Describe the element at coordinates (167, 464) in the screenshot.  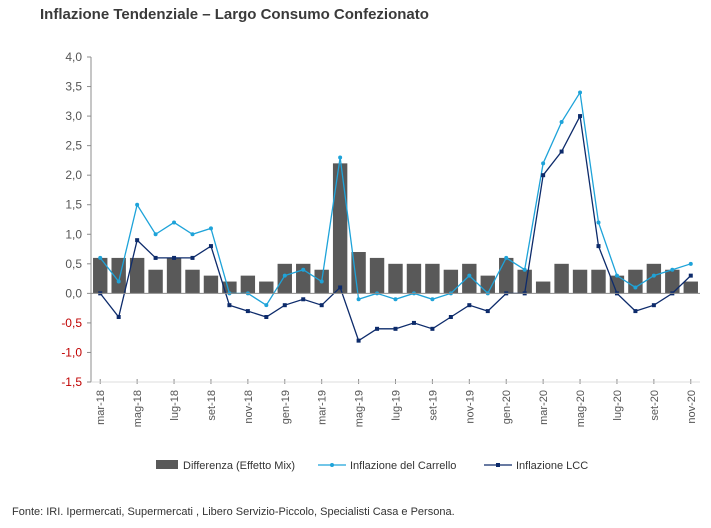
I see `legend-swatch-differenza` at that location.